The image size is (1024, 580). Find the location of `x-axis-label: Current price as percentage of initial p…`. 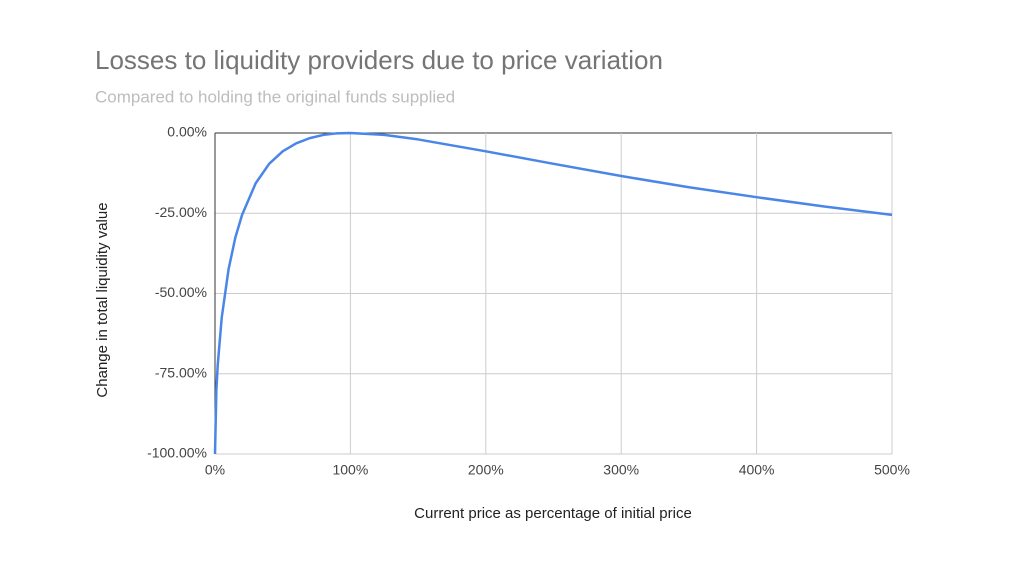

x-axis-label: Current price as percentage of initial p… is located at coordinates (553, 513).